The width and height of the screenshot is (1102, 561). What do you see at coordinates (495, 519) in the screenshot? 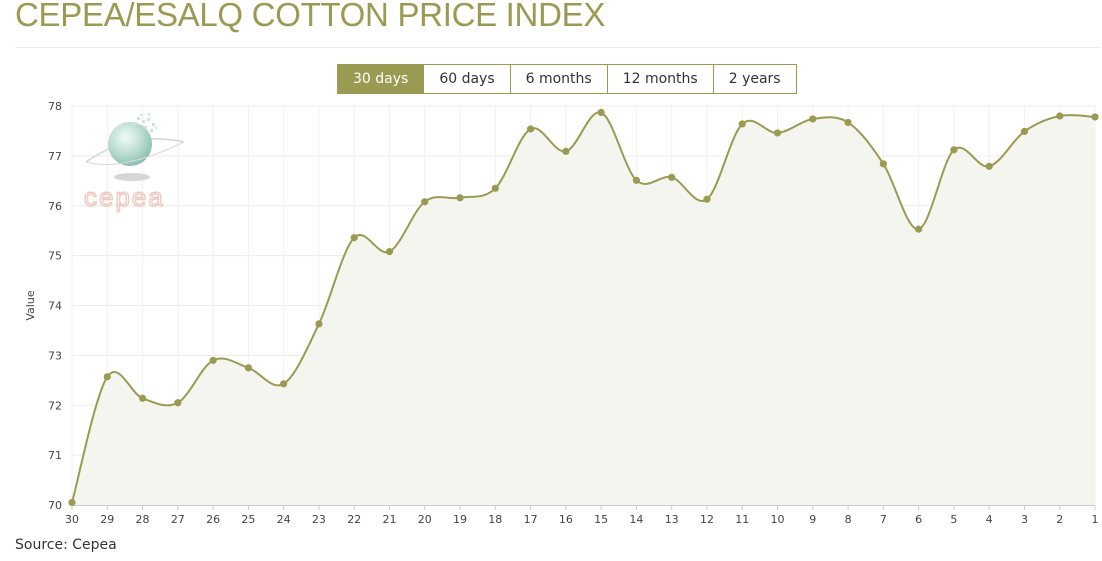
I see `x-tick-label: 18` at bounding box center [495, 519].